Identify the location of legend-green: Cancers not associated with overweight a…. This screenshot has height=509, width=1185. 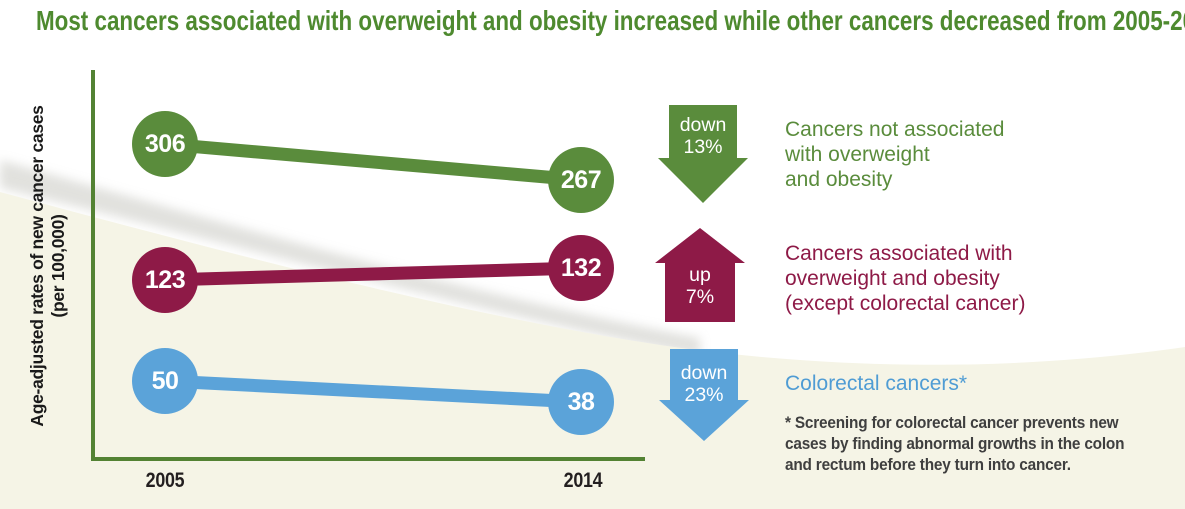
(894, 154).